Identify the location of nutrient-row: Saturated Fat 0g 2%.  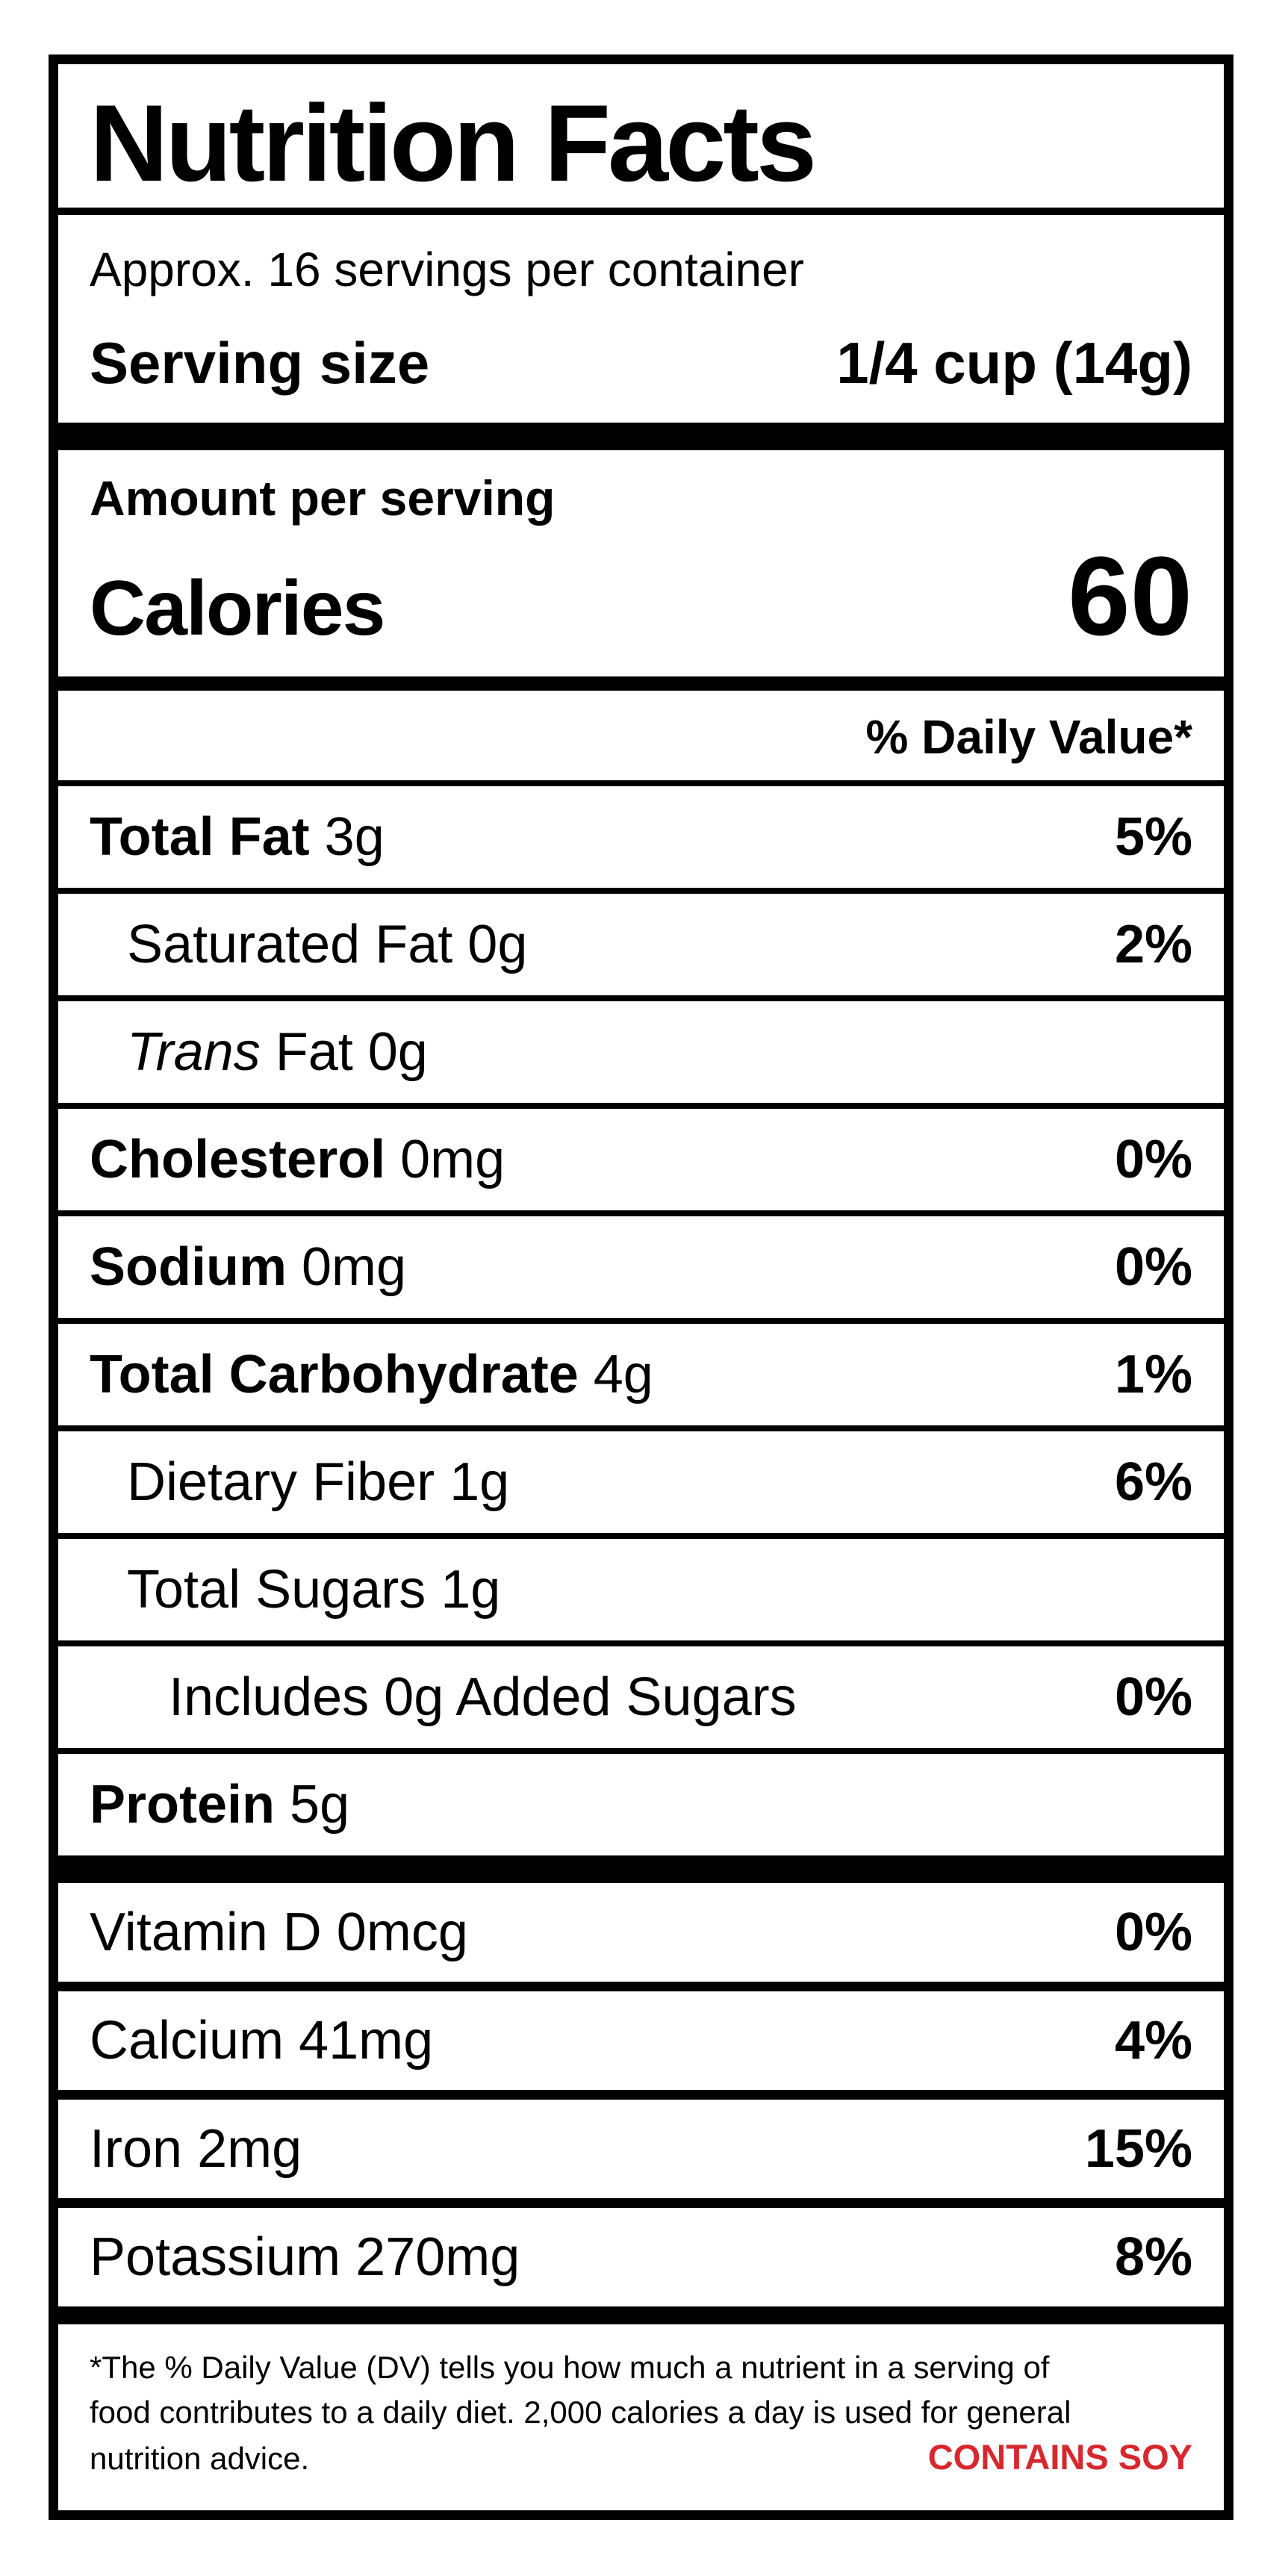
(641, 947).